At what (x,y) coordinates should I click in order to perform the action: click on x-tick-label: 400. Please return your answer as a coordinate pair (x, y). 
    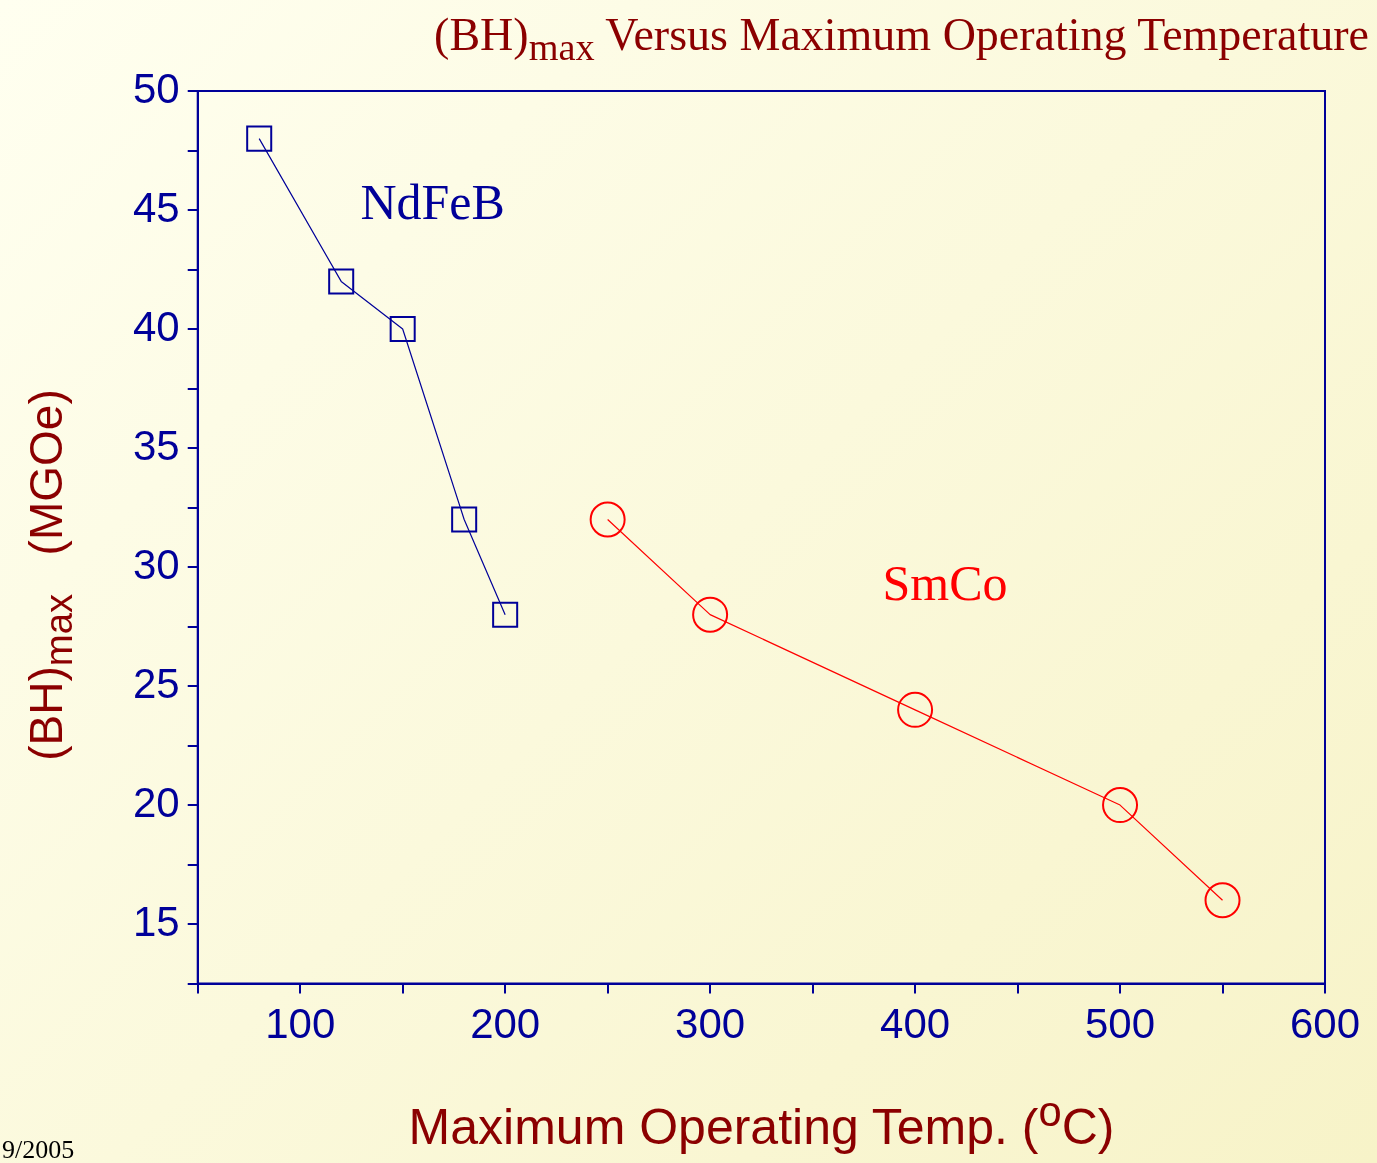
    Looking at the image, I should click on (915, 1024).